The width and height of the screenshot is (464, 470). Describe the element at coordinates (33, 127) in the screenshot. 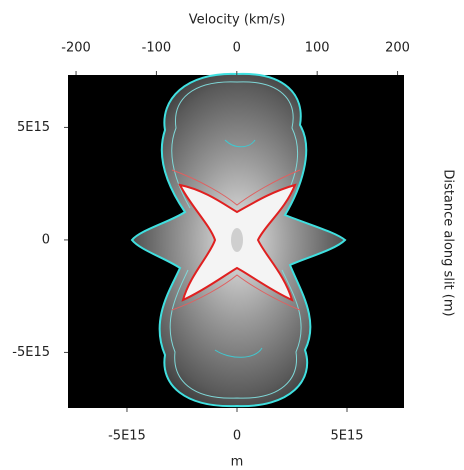

I see `y-tick-label: 5E15` at that location.